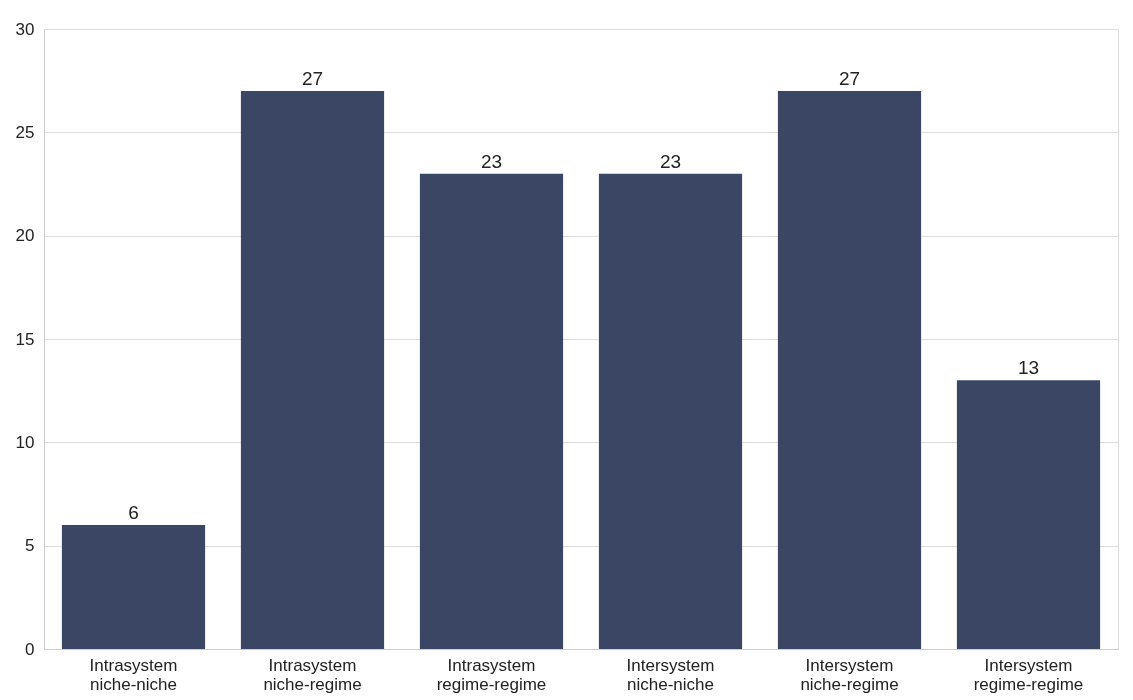 The image size is (1133, 700). What do you see at coordinates (1028, 674) in the screenshot?
I see `x-tick-label: Intersystem regime-regime` at bounding box center [1028, 674].